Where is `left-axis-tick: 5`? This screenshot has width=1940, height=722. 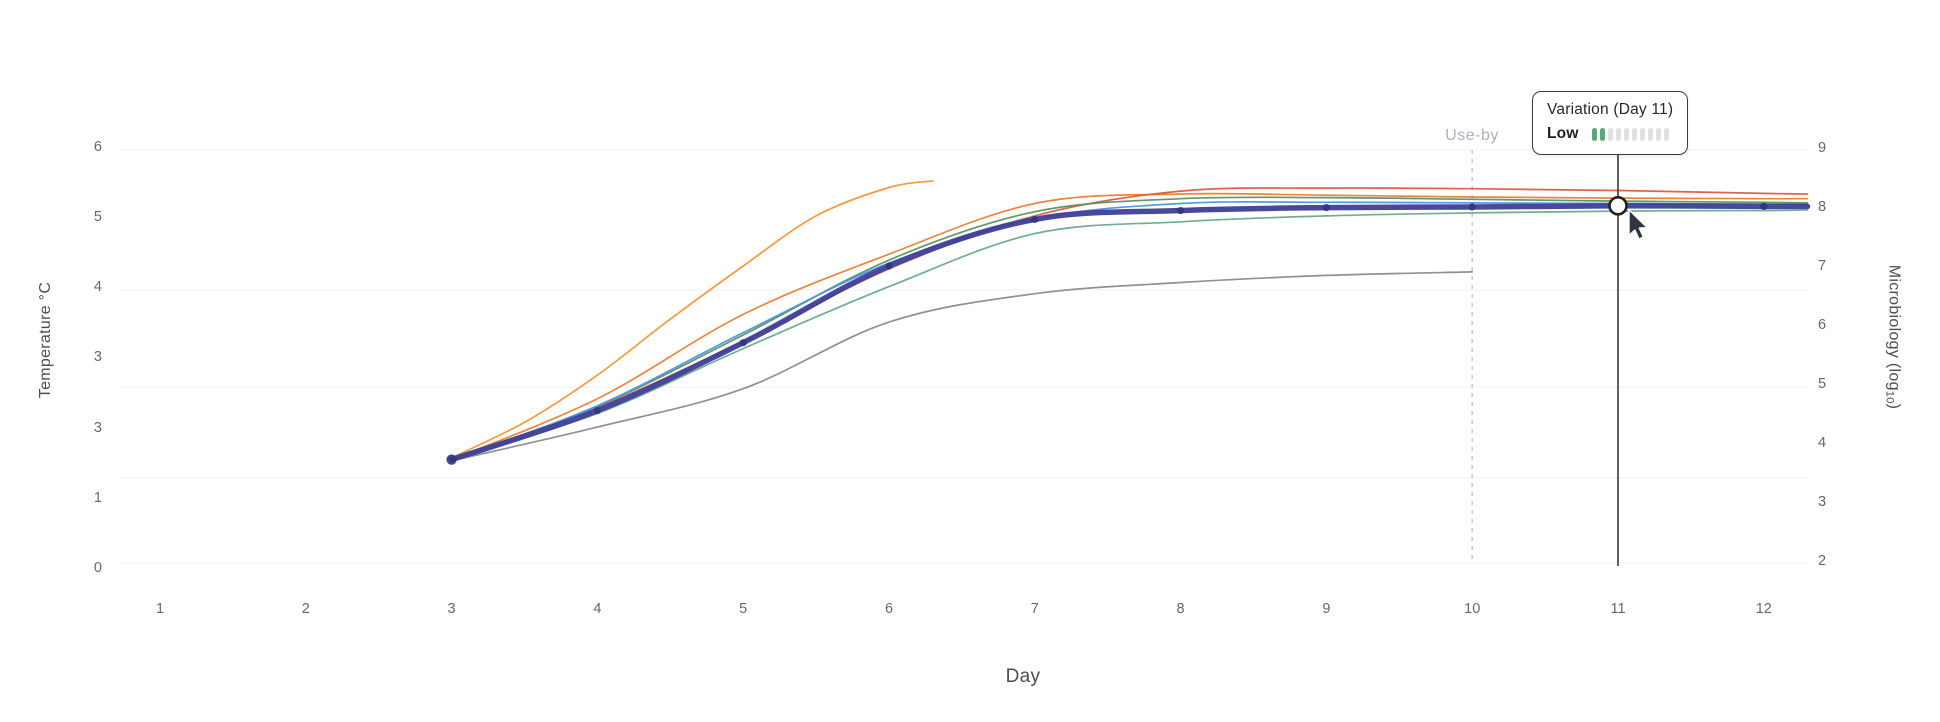
left-axis-tick: 5 is located at coordinates (98, 217).